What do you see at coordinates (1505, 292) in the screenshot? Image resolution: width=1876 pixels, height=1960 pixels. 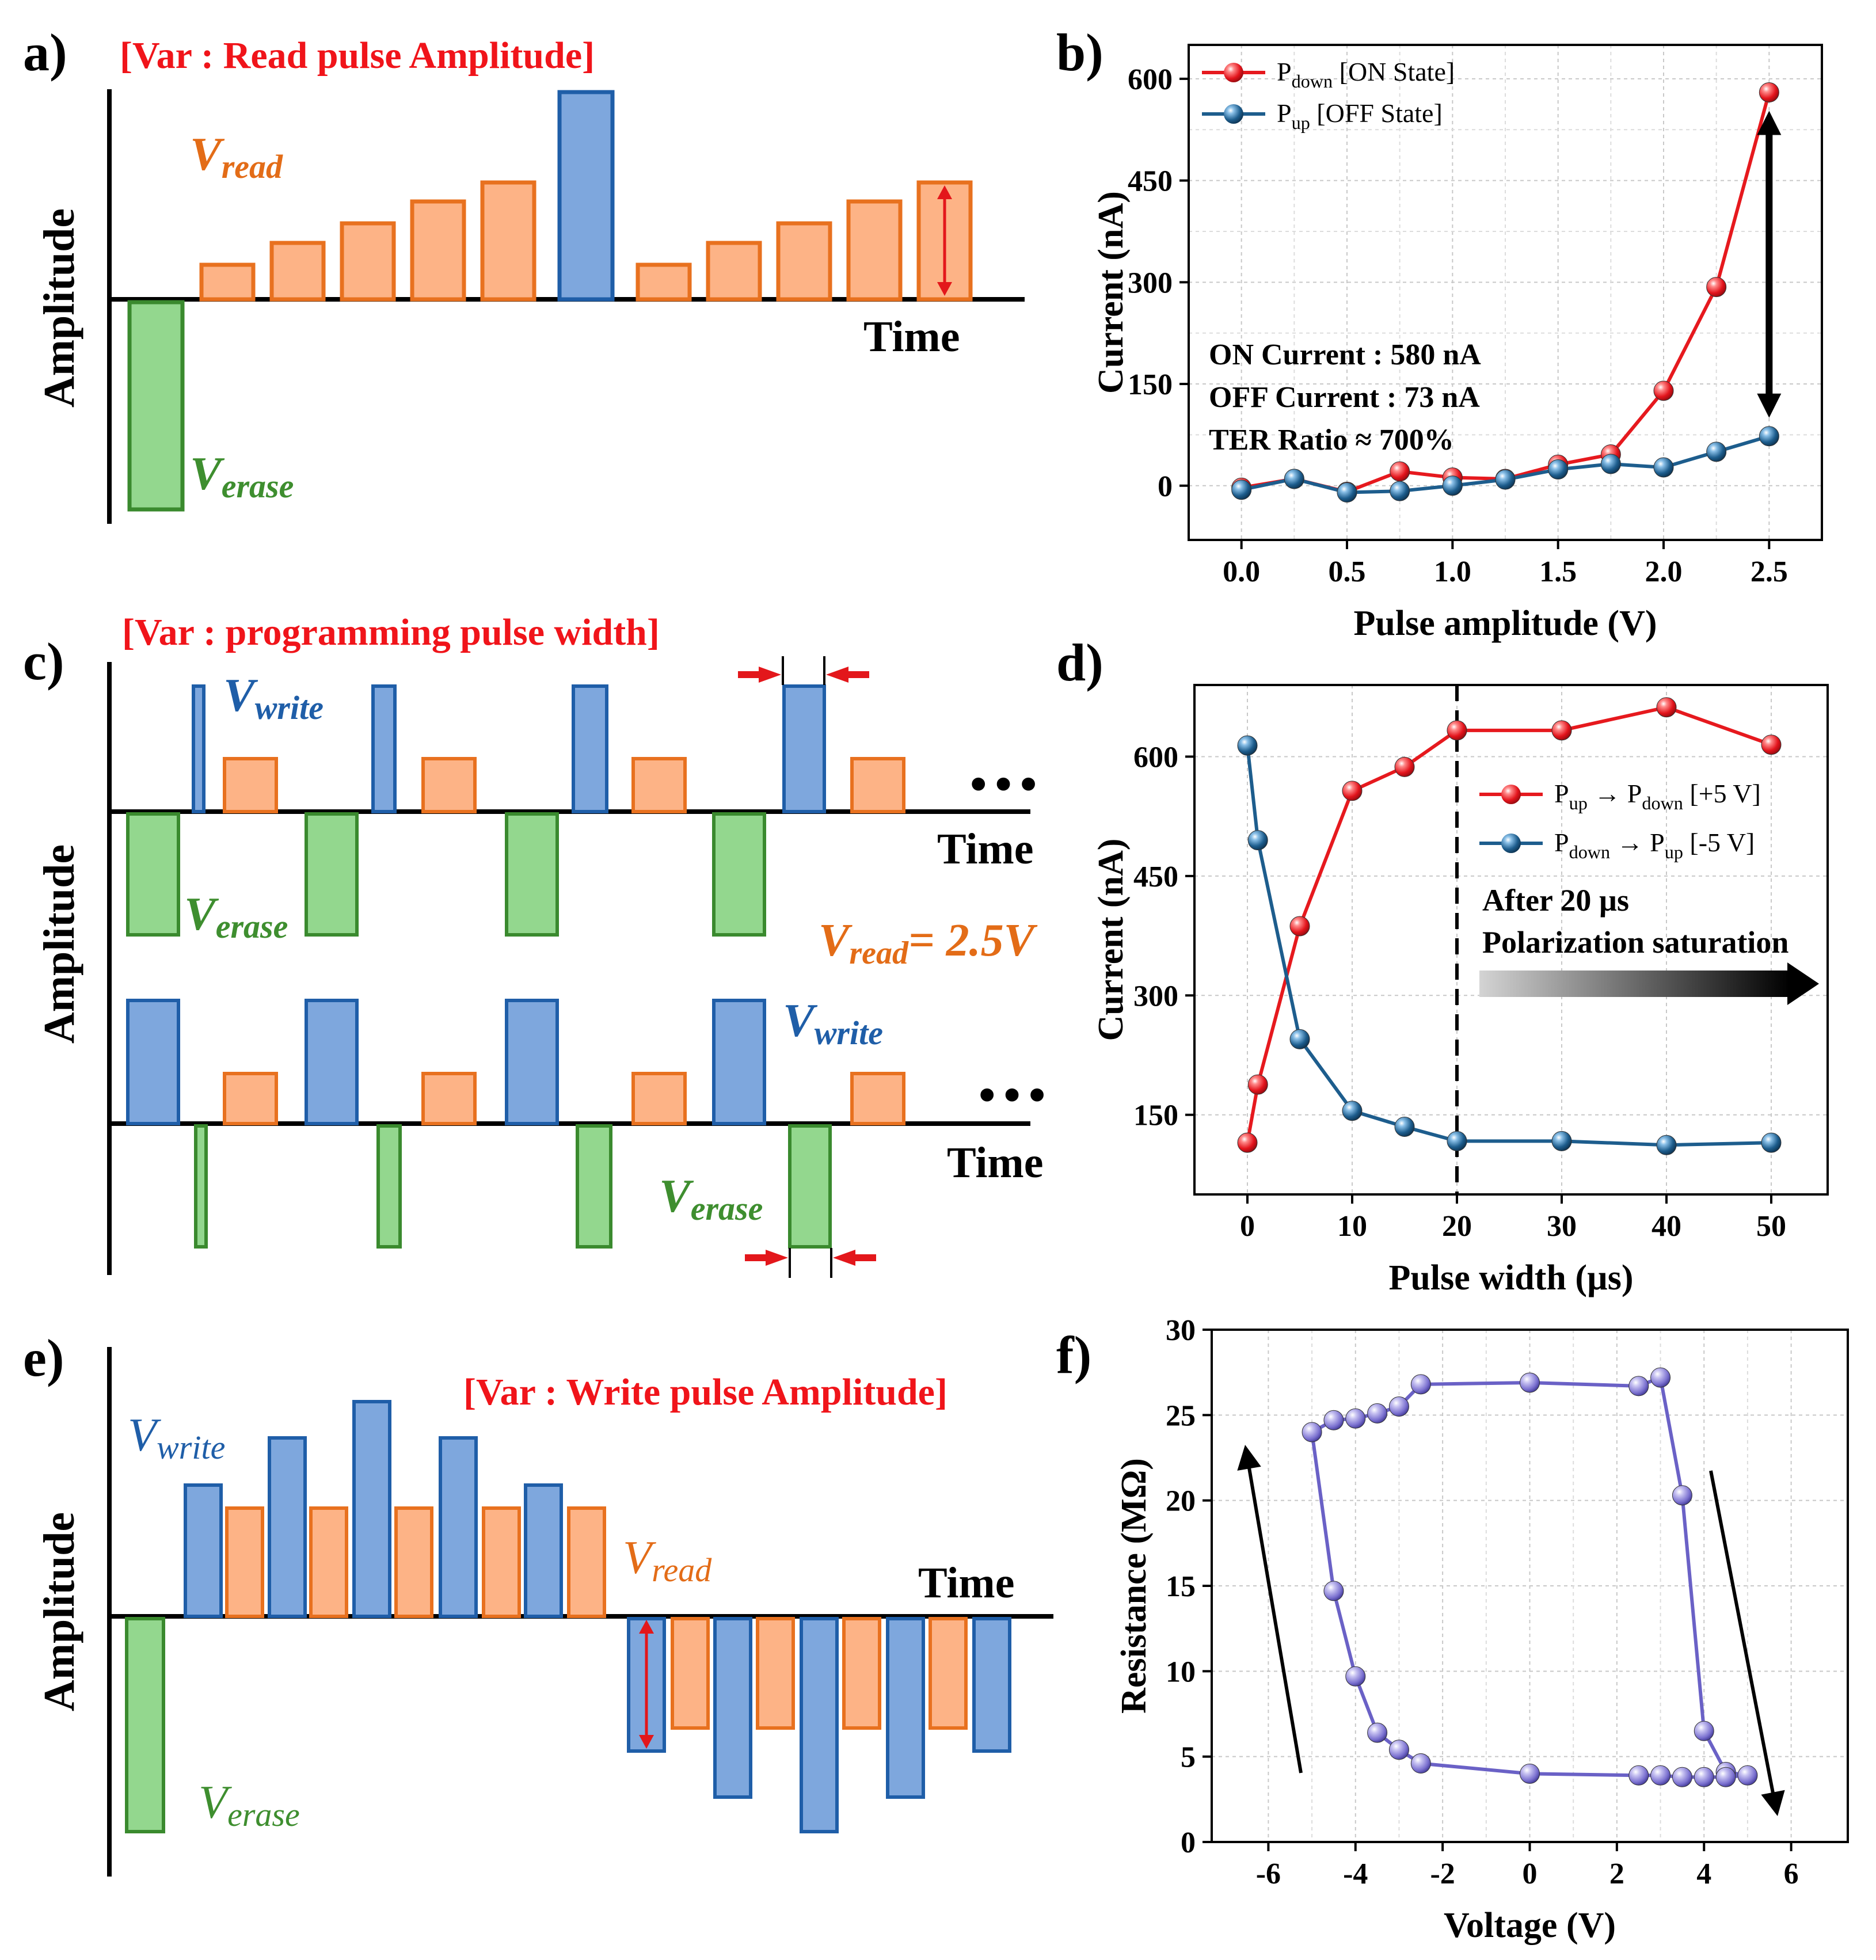 I see `plot-frame` at bounding box center [1505, 292].